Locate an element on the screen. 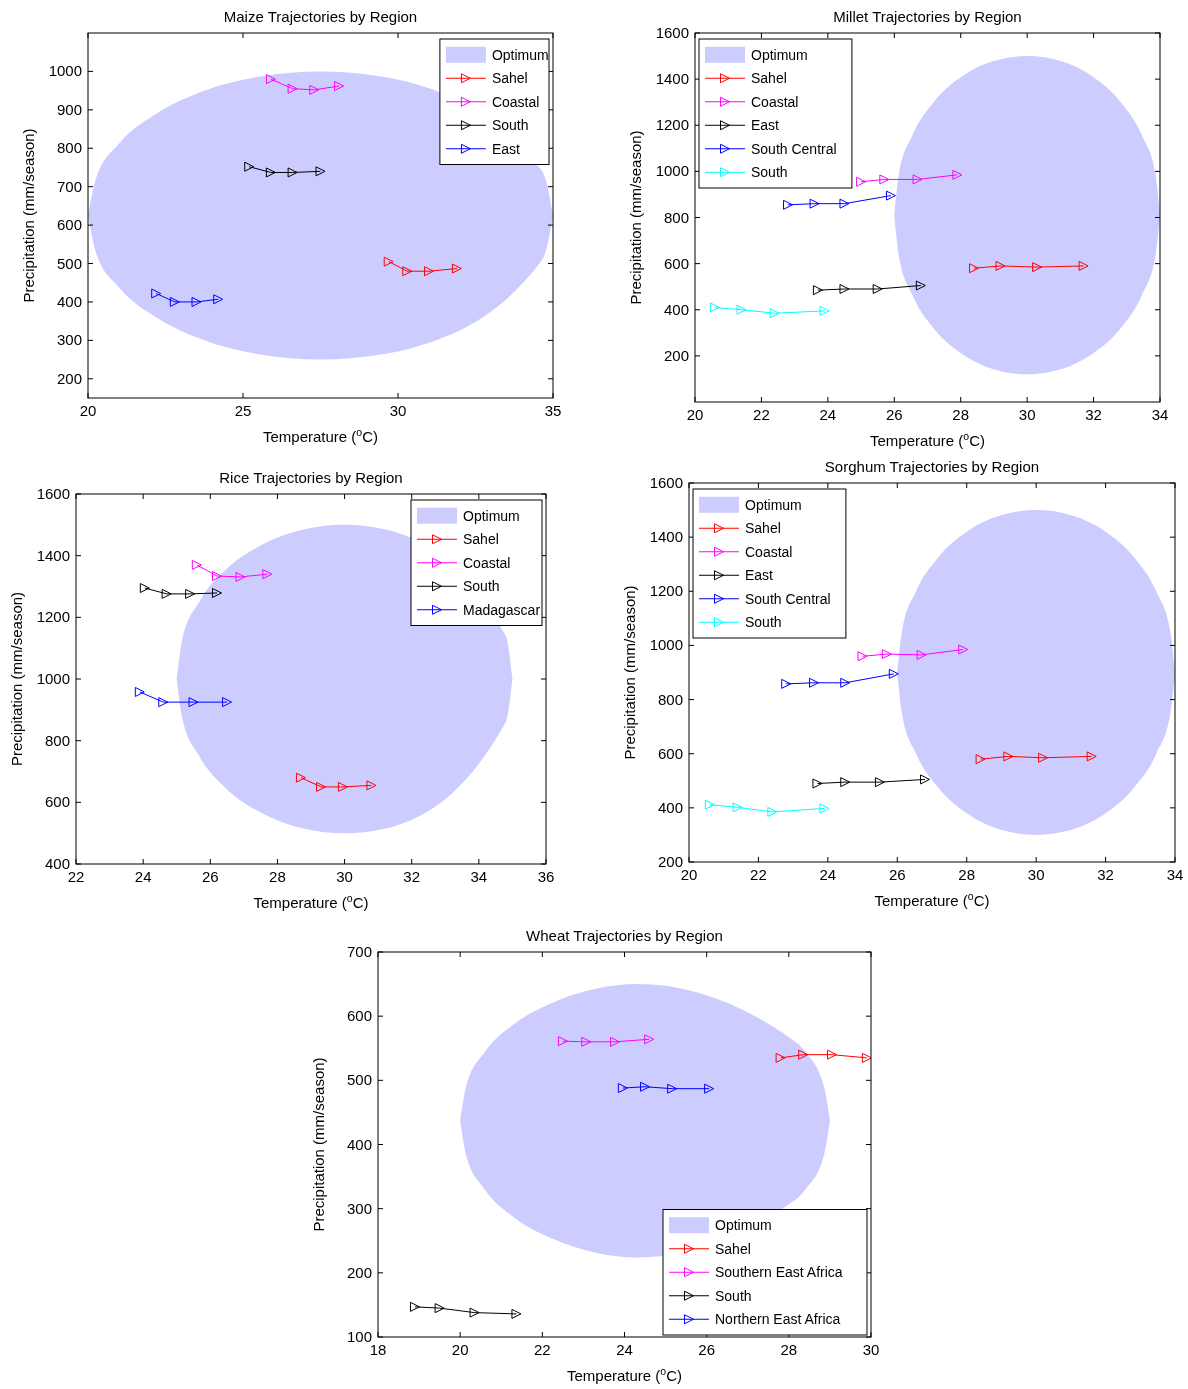 This screenshot has width=1188, height=1389. x-tick-label: 20 is located at coordinates (689, 874).